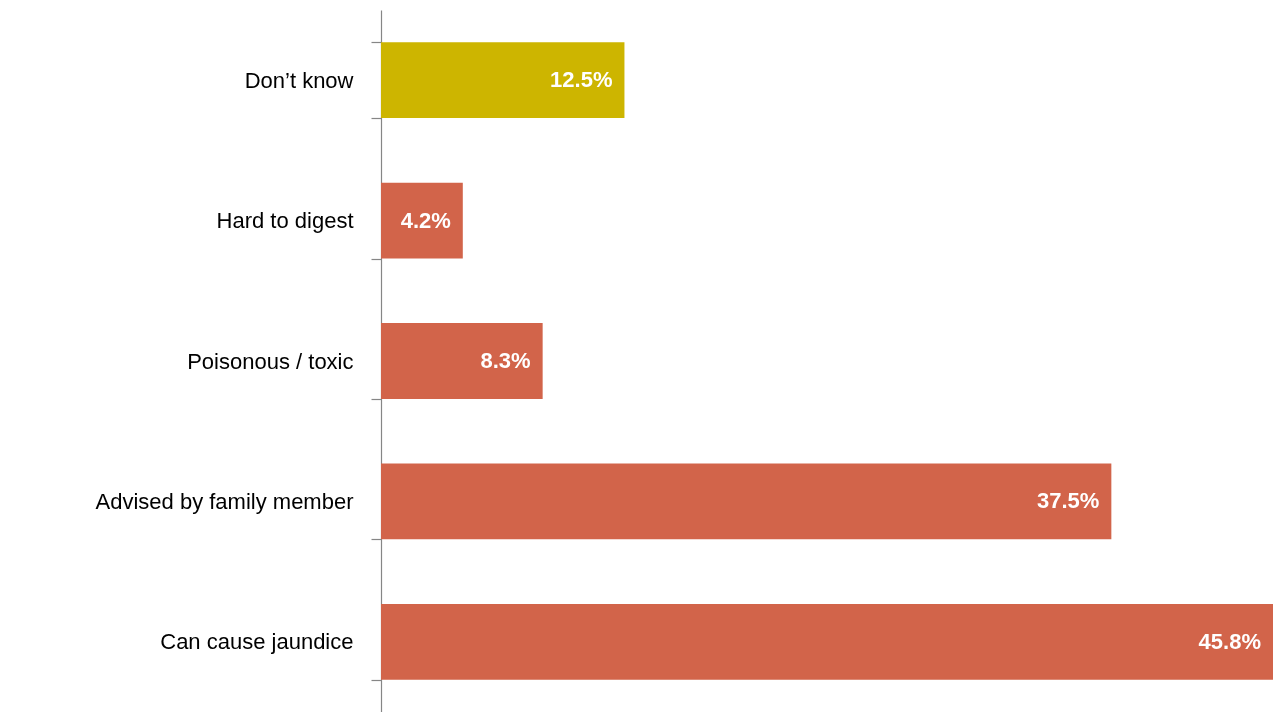  Describe the element at coordinates (270, 361) in the screenshot. I see `y-tick-label: Poisonous / toxic` at that location.